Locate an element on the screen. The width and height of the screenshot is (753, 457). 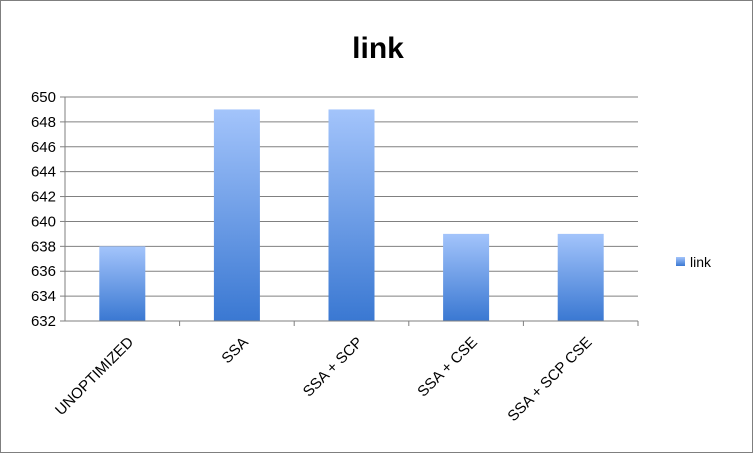
y-tick-label: 638 is located at coordinates (43, 246).